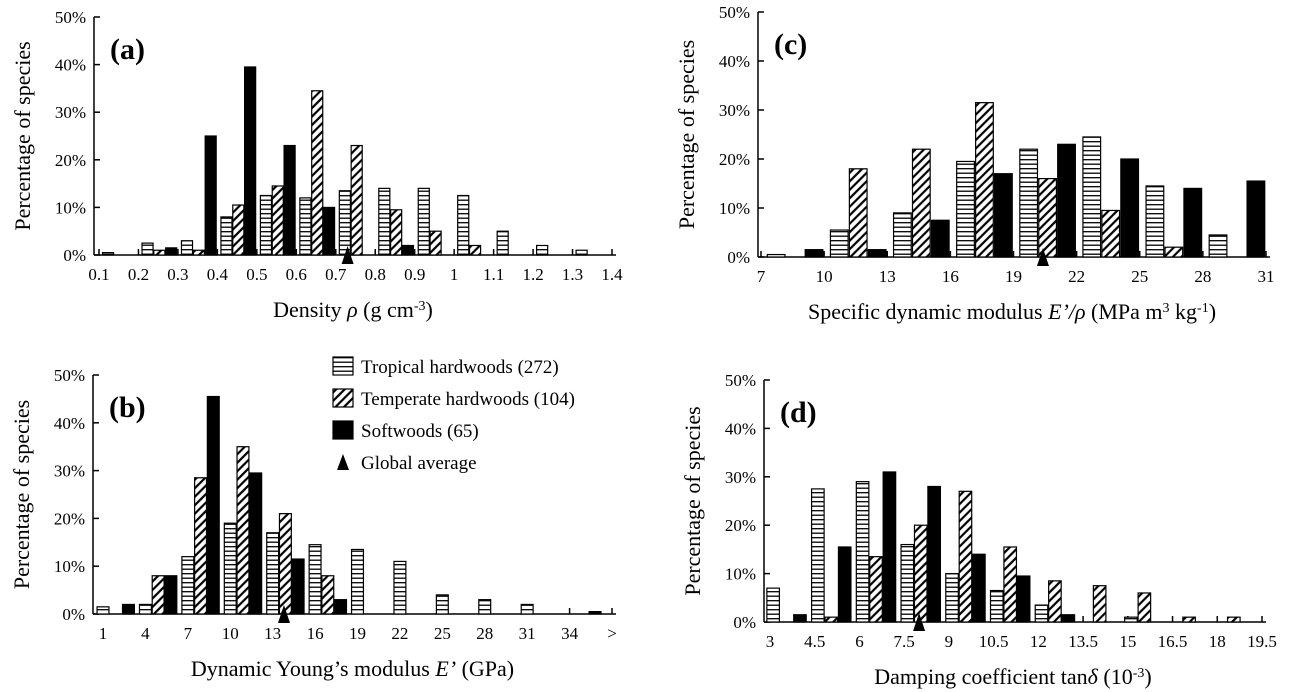 The image size is (1299, 692). What do you see at coordinates (1115, 676) in the screenshot?
I see `x-axis-title-part: (10` at bounding box center [1115, 676].